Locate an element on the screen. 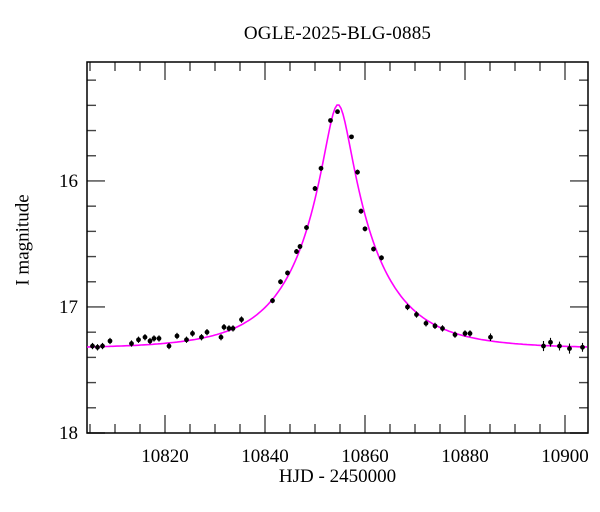  x-tick-label: 10860 is located at coordinates (365, 456).